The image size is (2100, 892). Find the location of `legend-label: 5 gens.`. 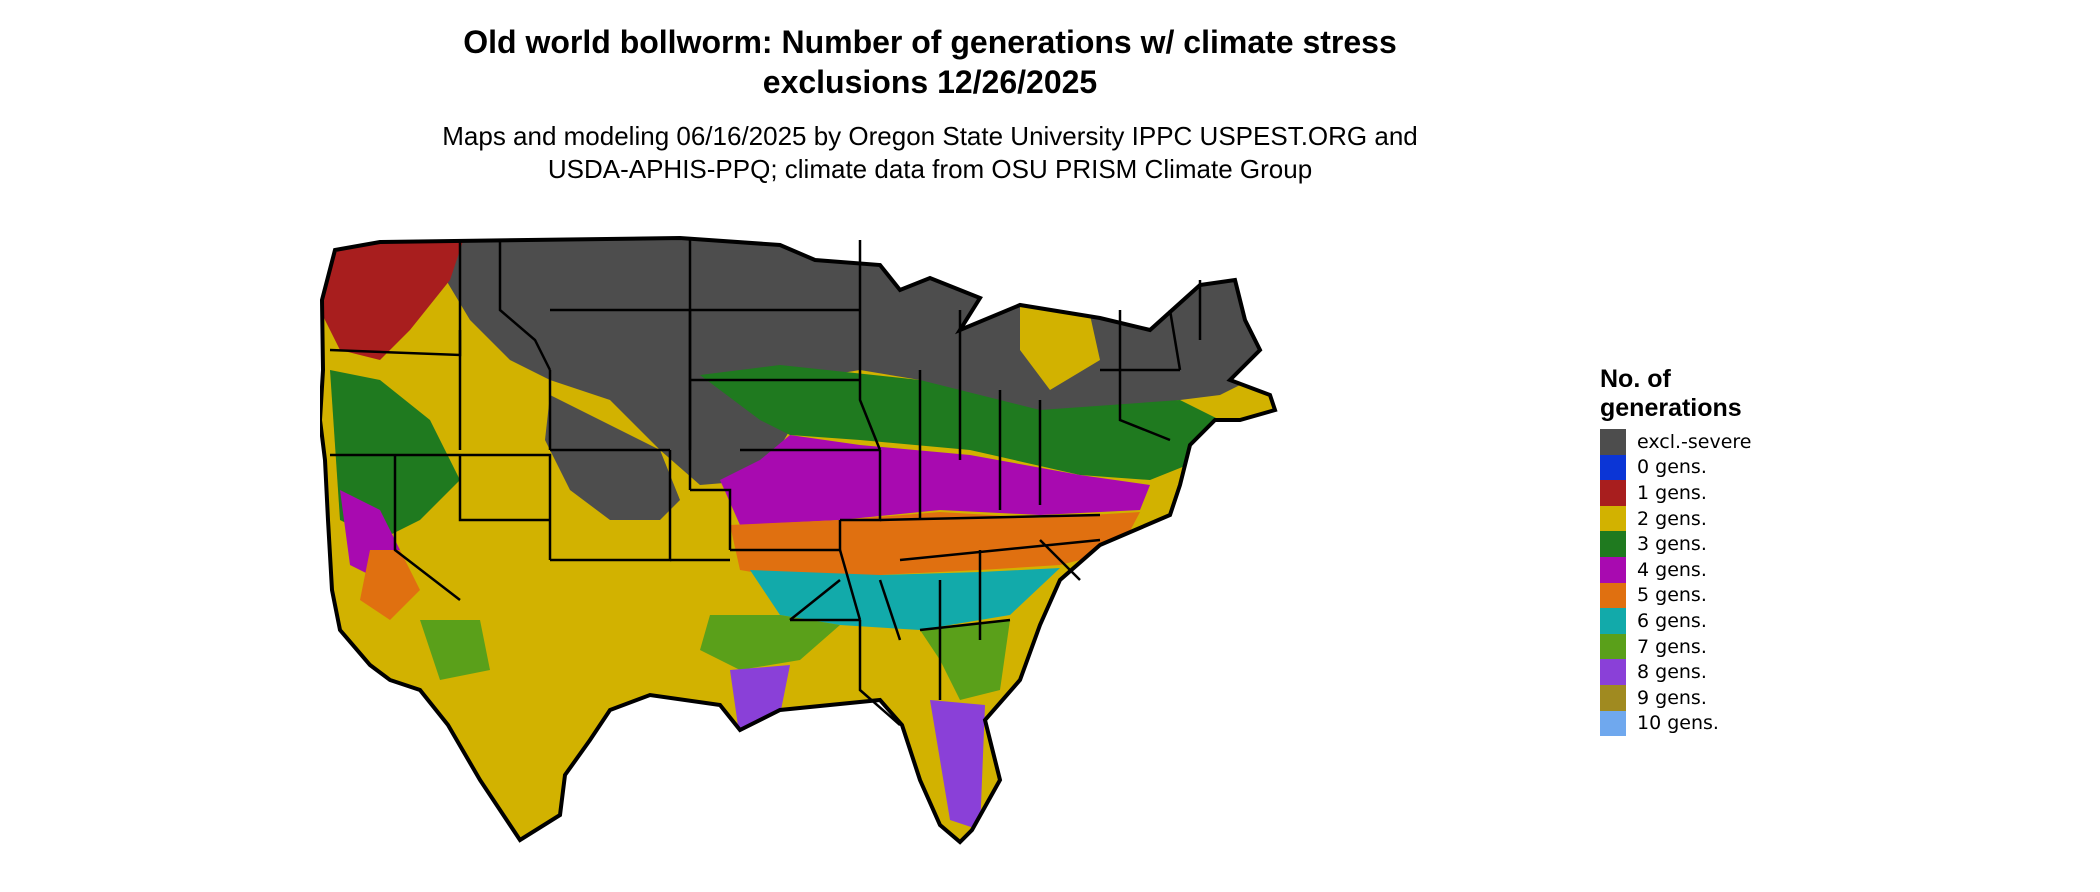

legend-label: 5 gens. is located at coordinates (1672, 595).